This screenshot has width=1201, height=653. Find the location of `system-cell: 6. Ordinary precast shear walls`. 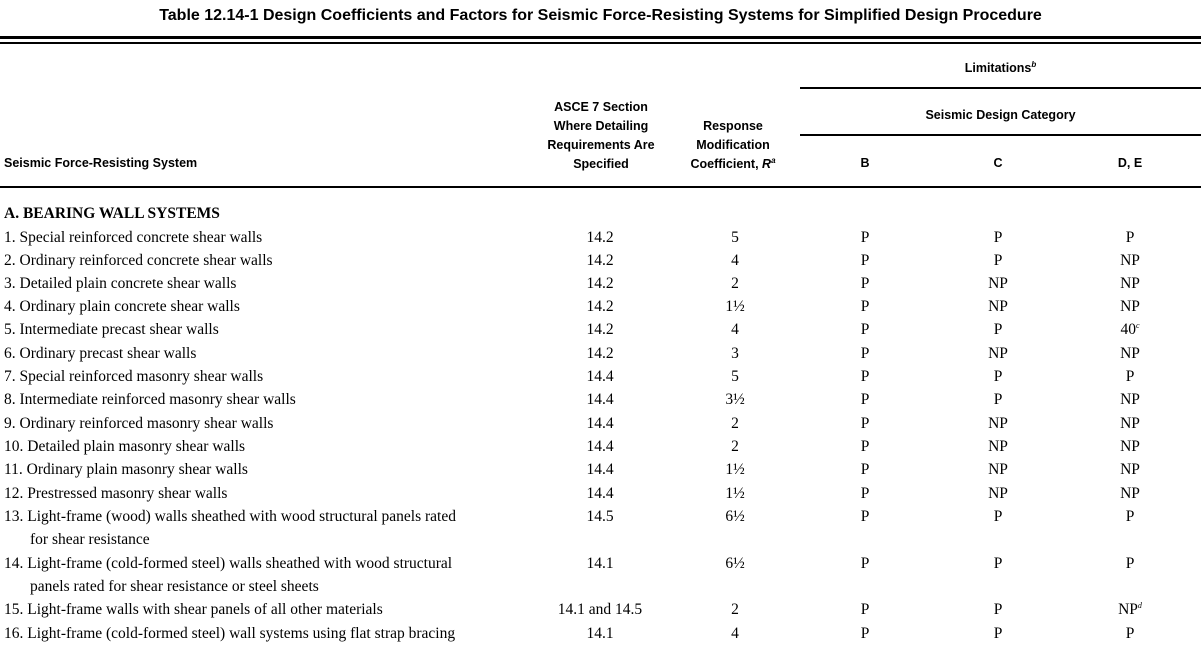

system-cell: 6. Ordinary precast shear walls is located at coordinates (100, 353).